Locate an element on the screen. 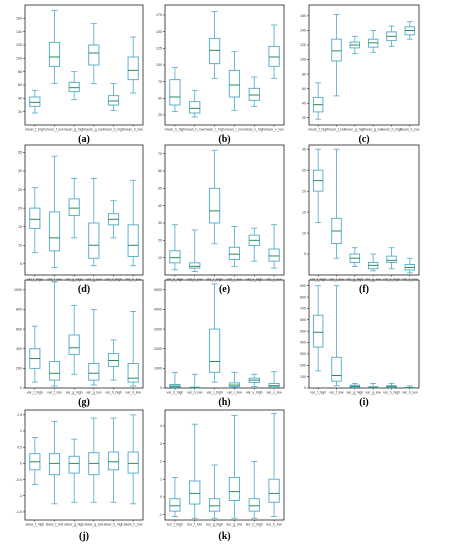 The width and height of the screenshot is (449, 550). category-label: mean_f_low is located at coordinates (54, 130).